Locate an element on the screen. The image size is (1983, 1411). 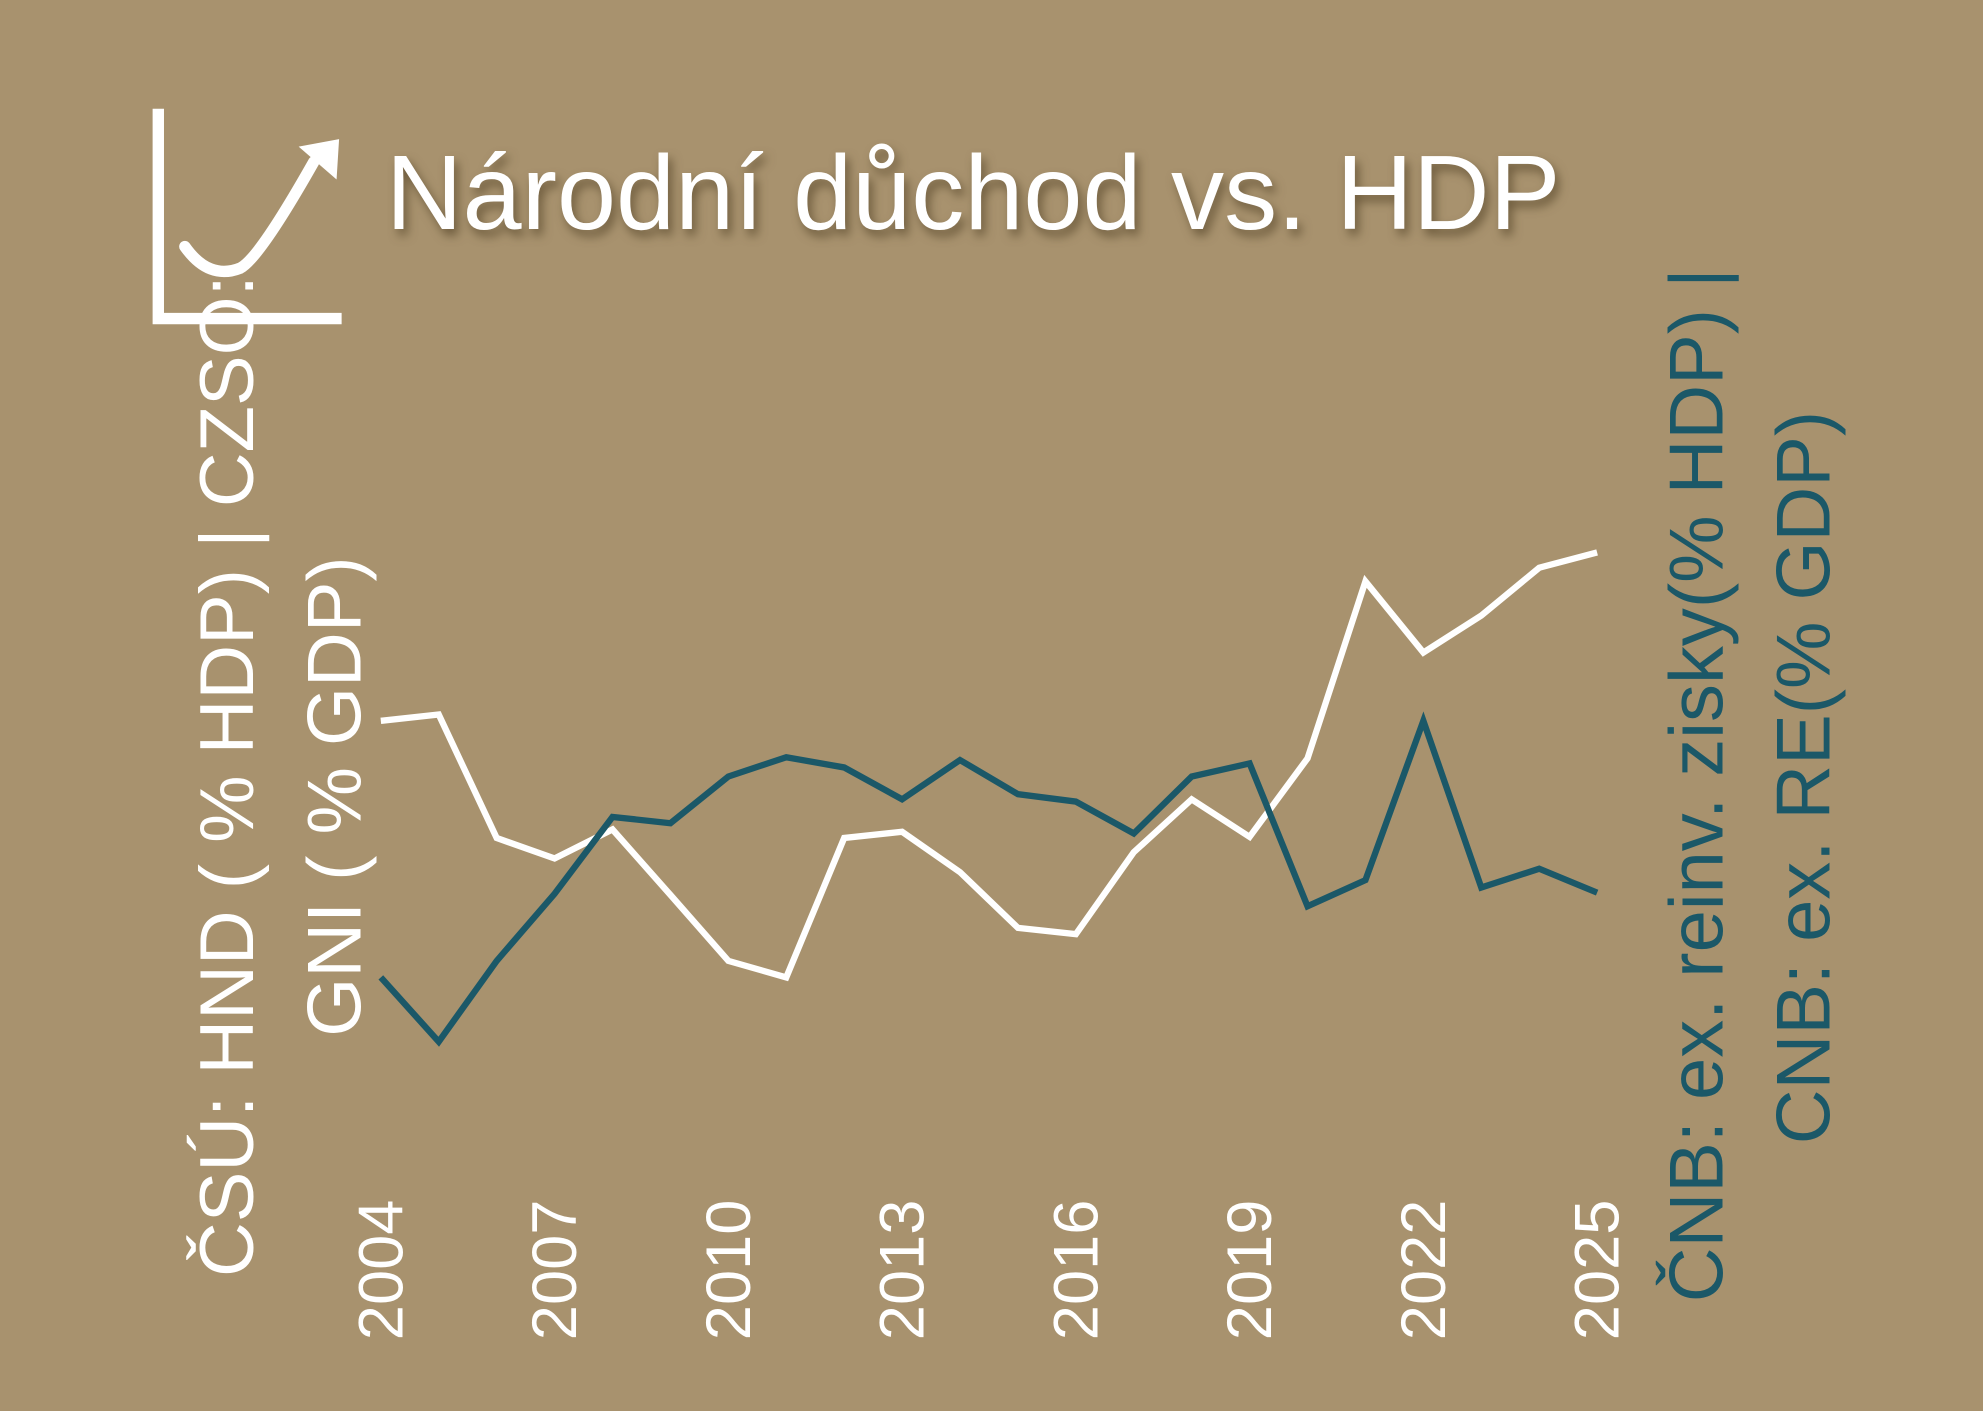
x-tick-label: 2016 is located at coordinates (1076, 1270).